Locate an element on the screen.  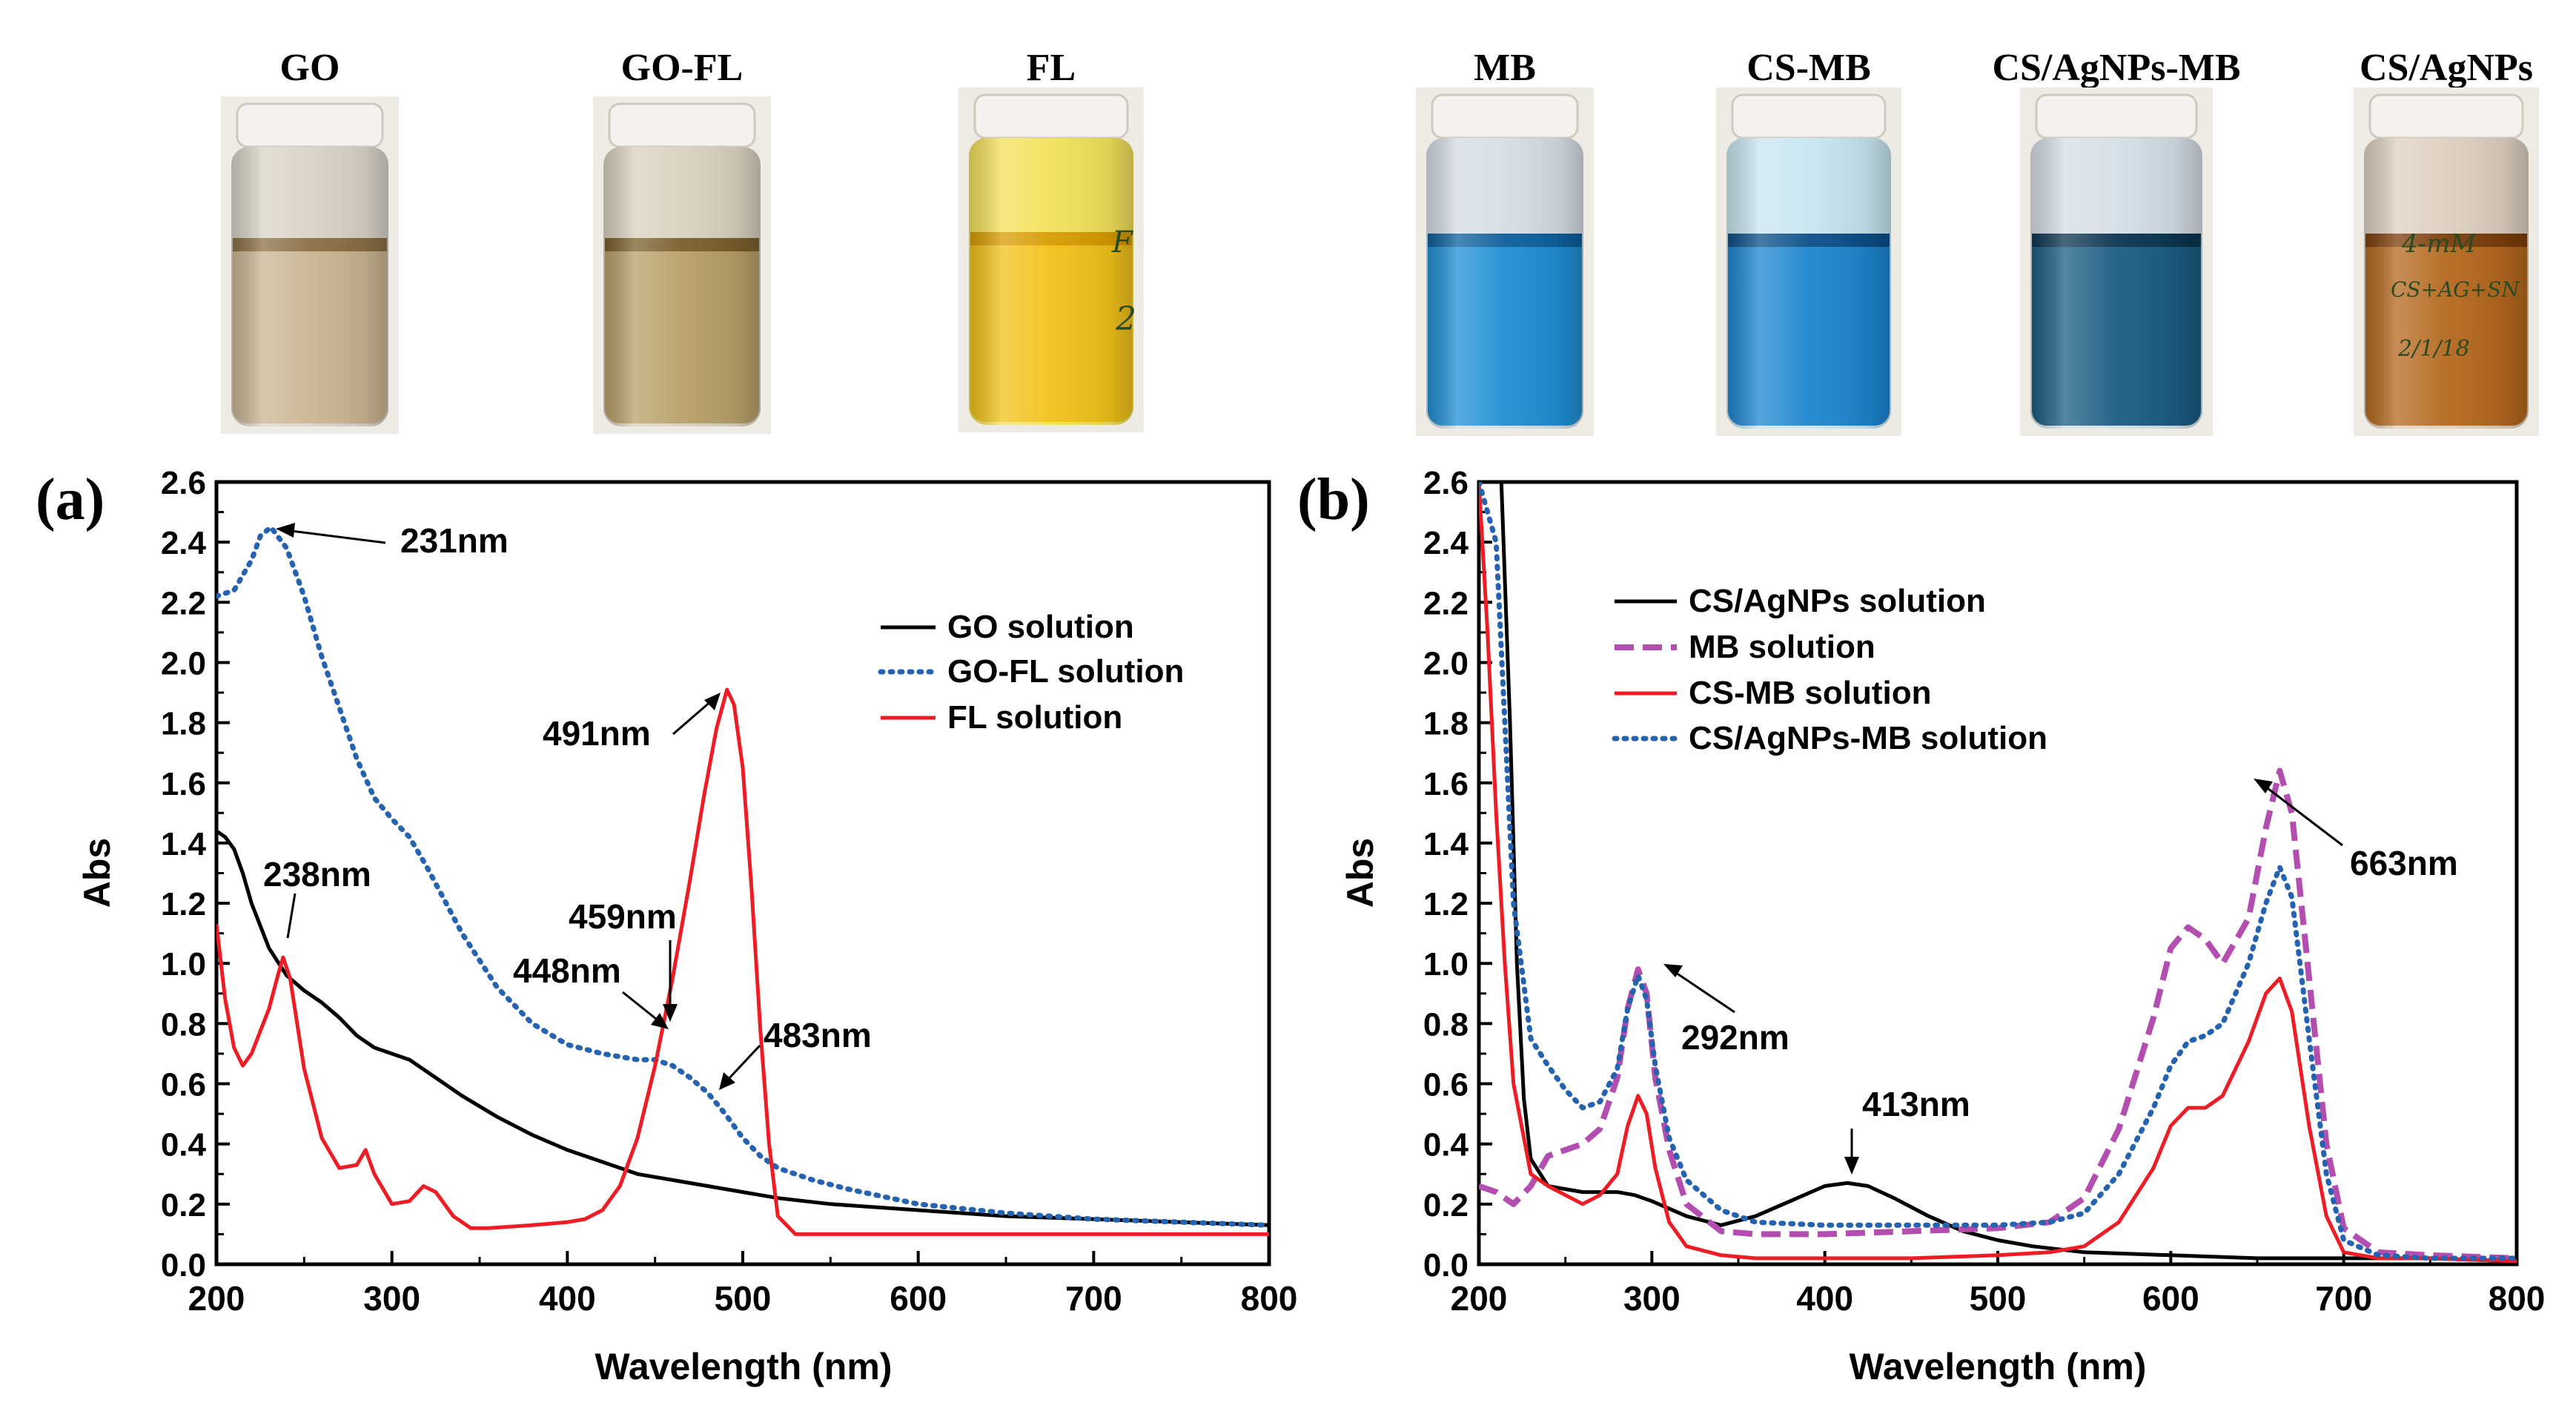
vial-1: GO-FL is located at coordinates (682, 241).